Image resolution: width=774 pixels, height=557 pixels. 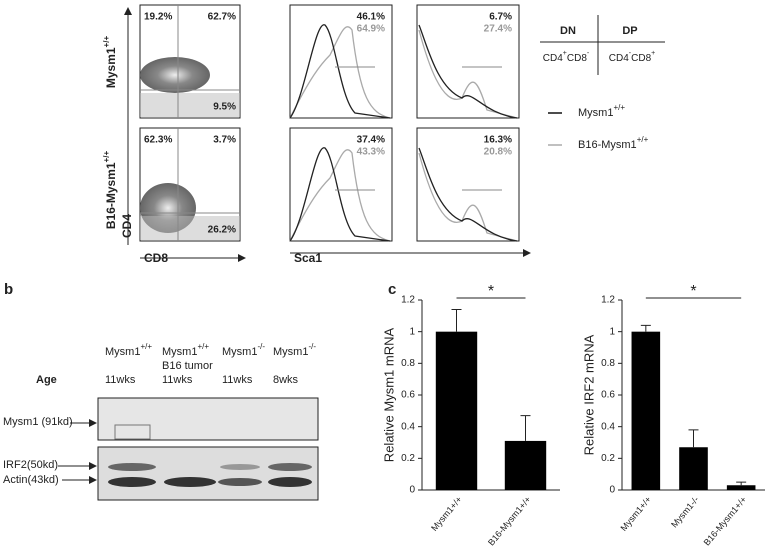 I want to click on blot-panel, so click(x=208, y=473).